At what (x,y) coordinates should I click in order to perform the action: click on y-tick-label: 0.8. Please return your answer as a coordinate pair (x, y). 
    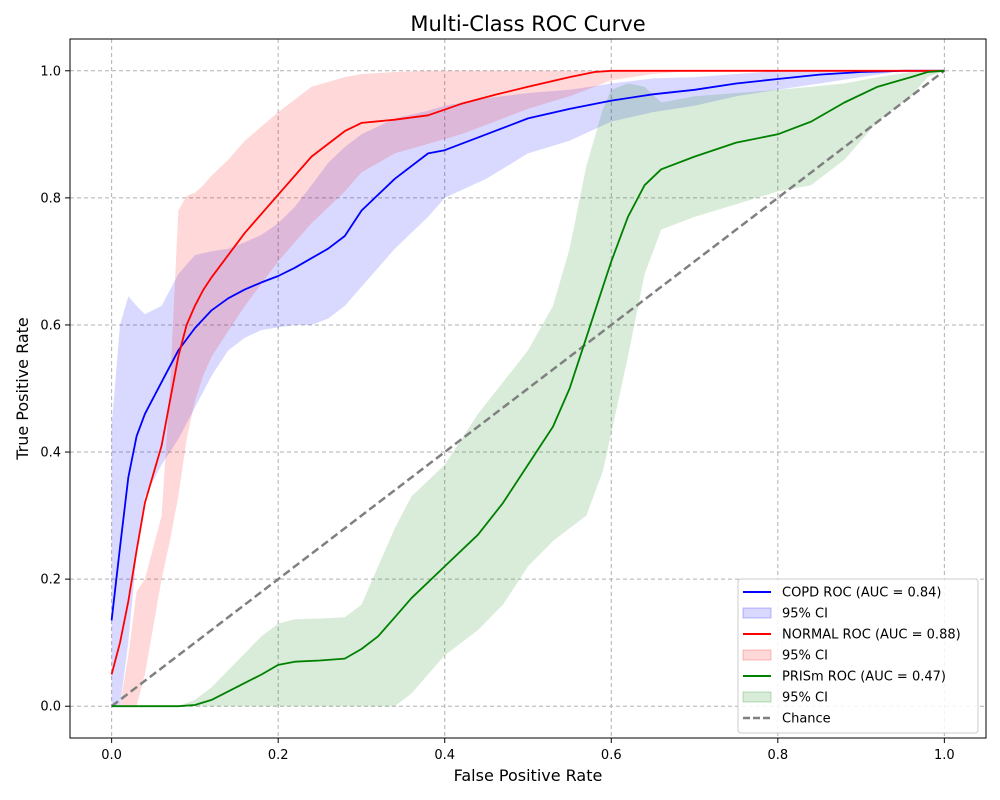
    Looking at the image, I should click on (50, 198).